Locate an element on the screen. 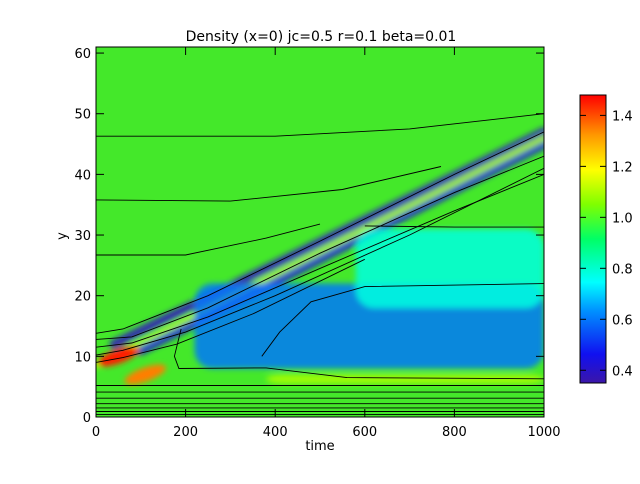 The image size is (640, 484). colorbar-tick-label: 0.8 is located at coordinates (622, 269).